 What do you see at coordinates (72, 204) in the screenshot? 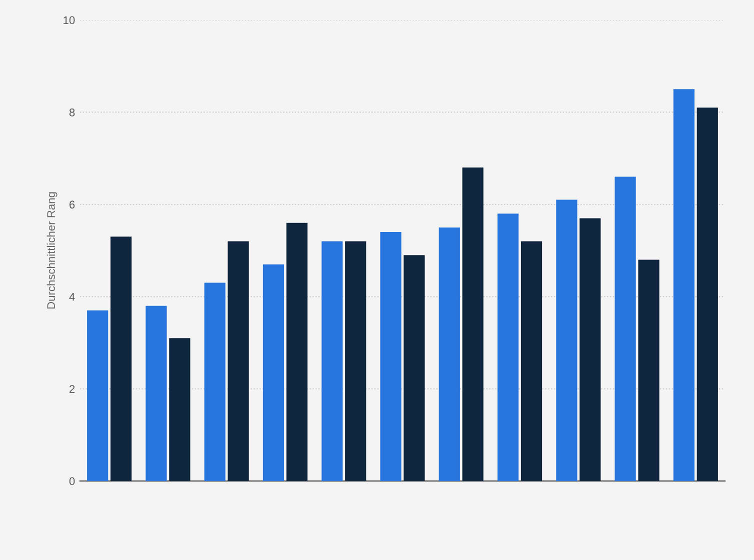
I see `y-tick-label: 6` at bounding box center [72, 204].